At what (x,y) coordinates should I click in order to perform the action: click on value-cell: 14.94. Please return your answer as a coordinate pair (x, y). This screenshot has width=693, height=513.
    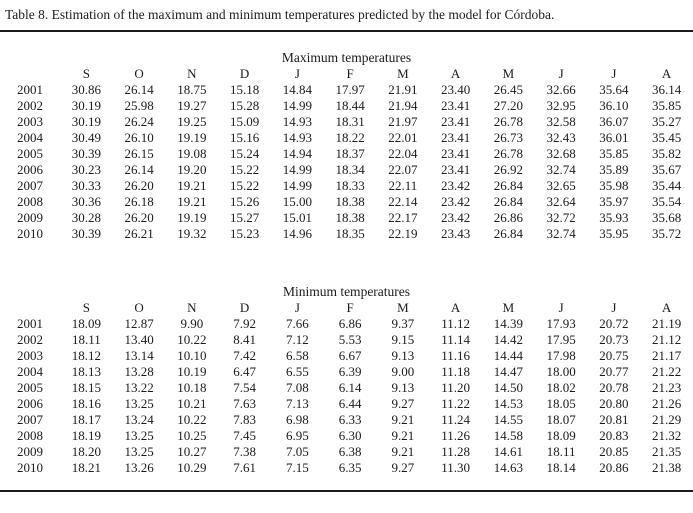
    Looking at the image, I should click on (297, 153).